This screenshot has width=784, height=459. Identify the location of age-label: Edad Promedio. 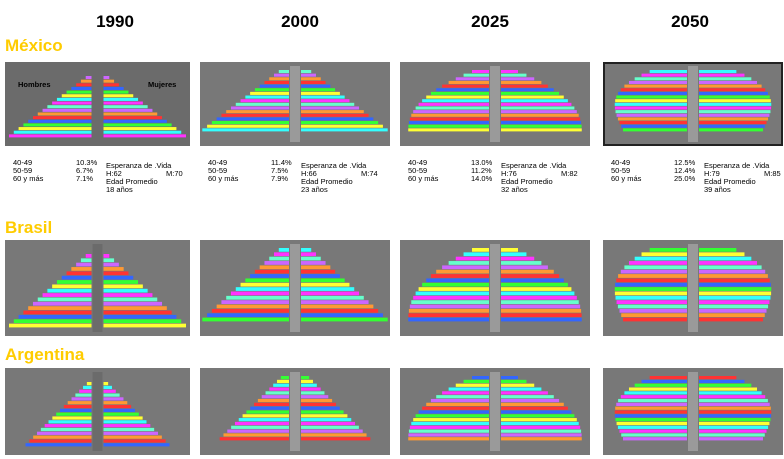
(730, 181).